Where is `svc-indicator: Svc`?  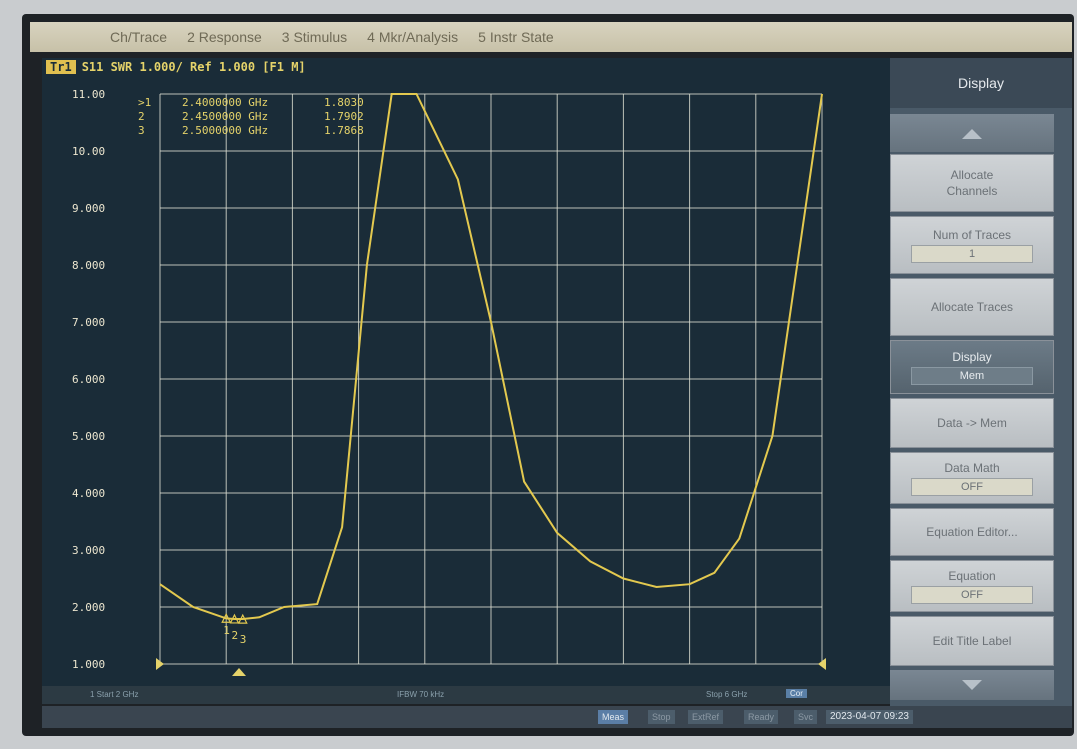
svc-indicator: Svc is located at coordinates (806, 717).